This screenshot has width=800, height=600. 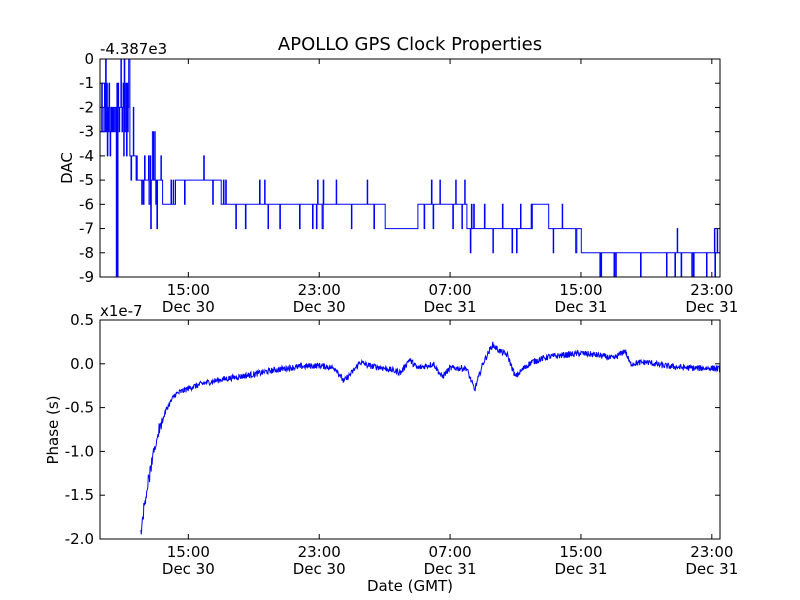 I want to click on phase-axis-label: Phase (s), so click(x=53, y=429).